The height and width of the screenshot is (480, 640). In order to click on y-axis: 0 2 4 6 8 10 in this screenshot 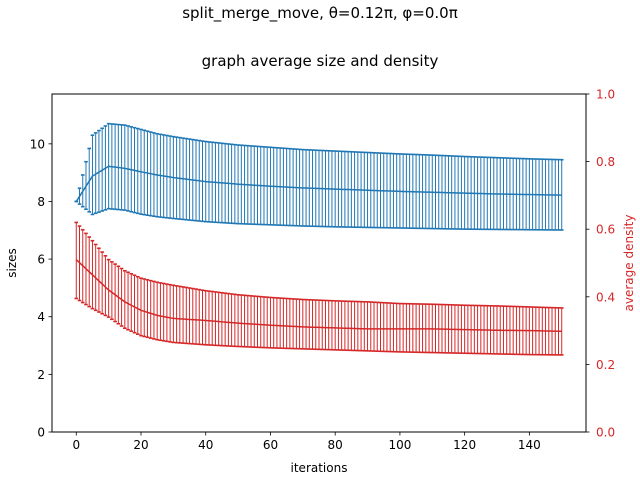, I will do `click(41, 288)`.